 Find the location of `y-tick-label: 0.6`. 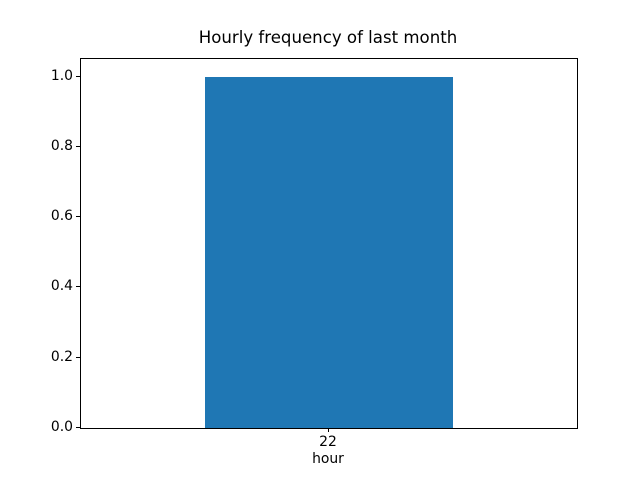

y-tick-label: 0.6 is located at coordinates (61, 216).